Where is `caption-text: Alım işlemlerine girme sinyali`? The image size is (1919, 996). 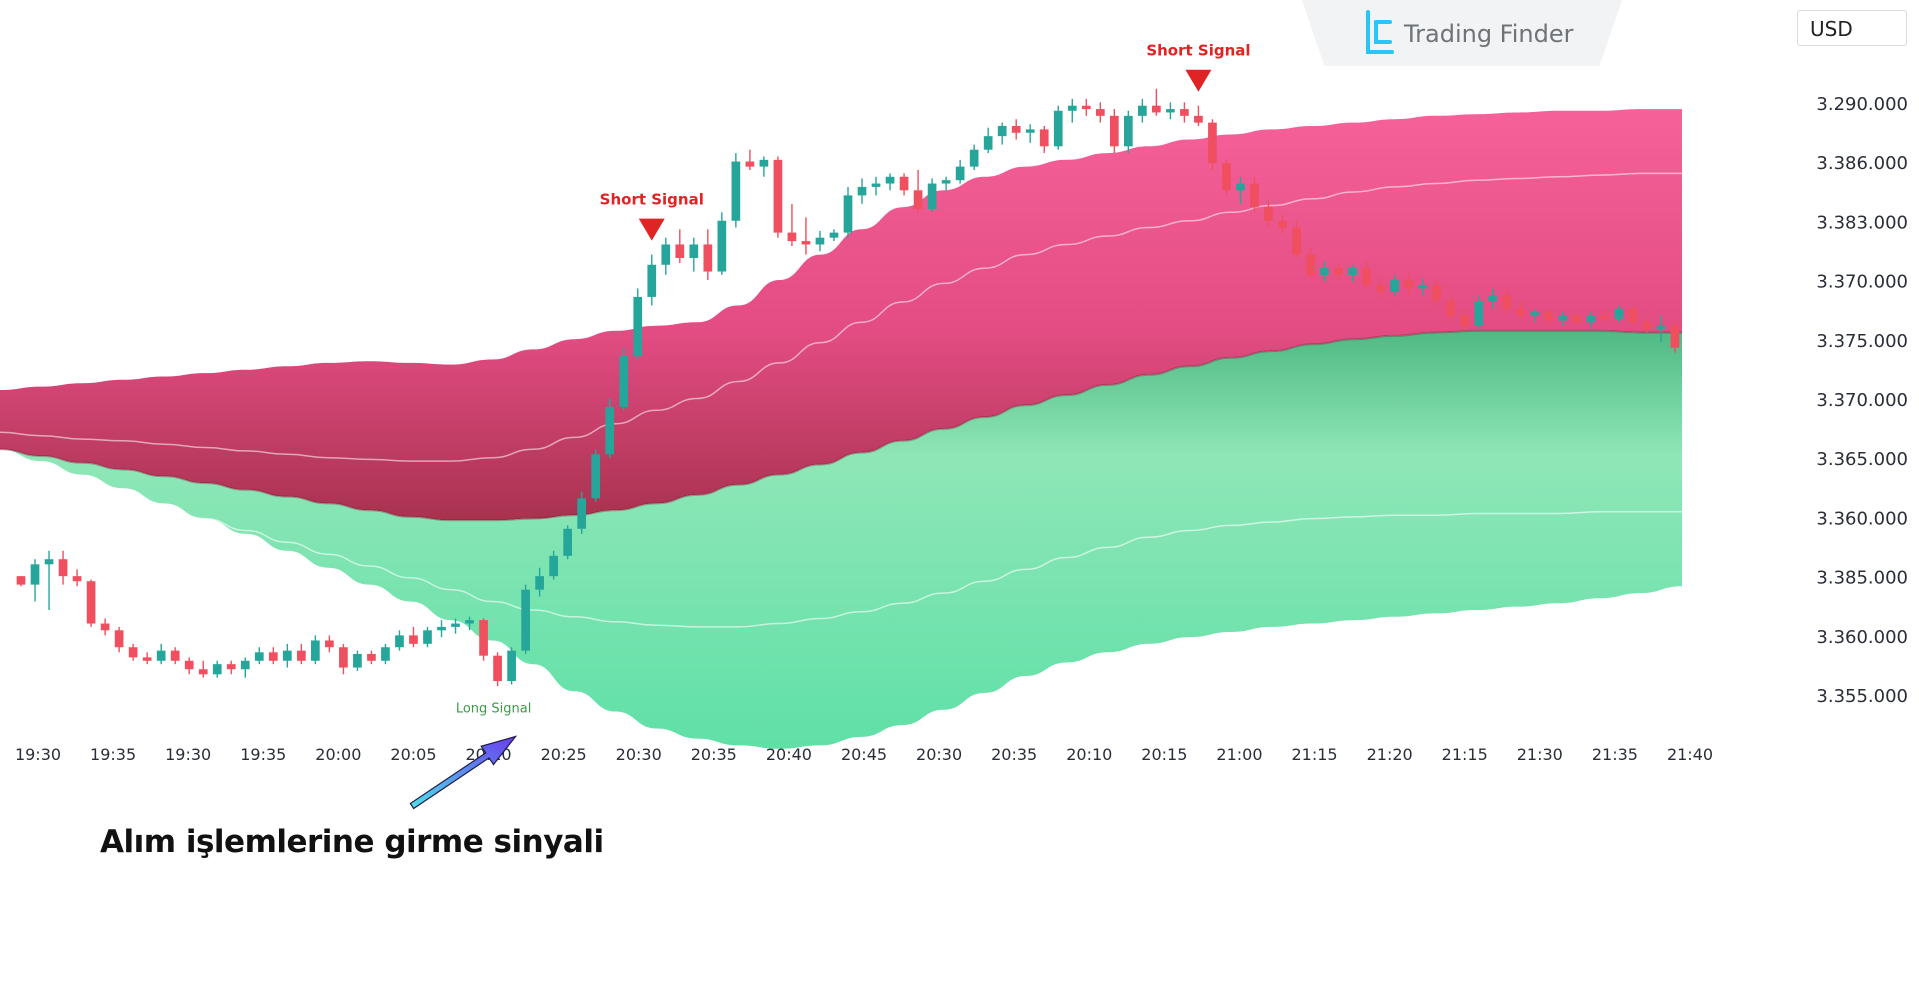
caption-text: Alım işlemlerine girme sinyali is located at coordinates (352, 842).